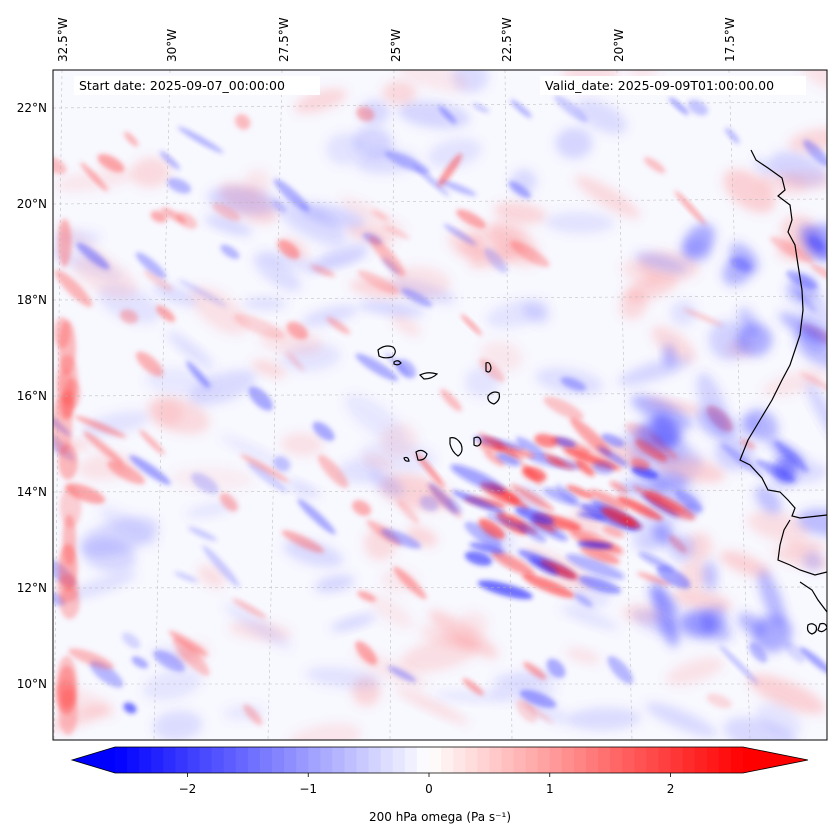 Image resolution: width=837 pixels, height=839 pixels. Describe the element at coordinates (32, 204) in the screenshot. I see `lat-label-20n: 20°N` at that location.